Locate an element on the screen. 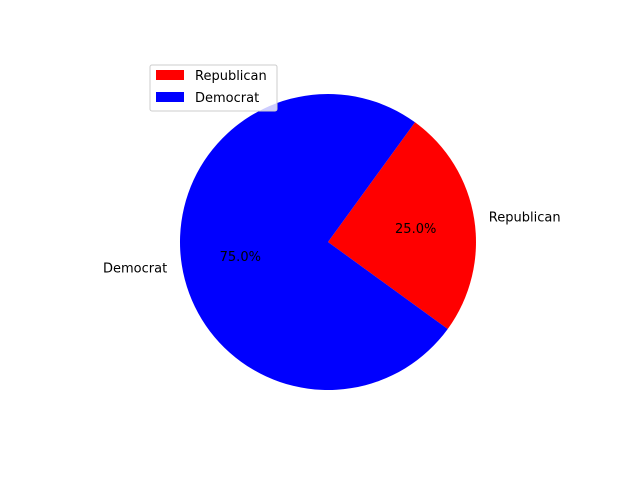 The width and height of the screenshot is (640, 480). legend-swatch-democrat is located at coordinates (170, 97).